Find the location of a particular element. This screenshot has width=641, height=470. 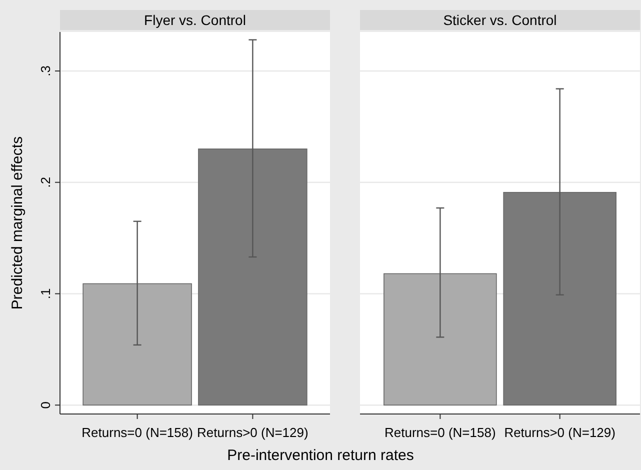

chart-title: Flyer vs. Control is located at coordinates (195, 20).